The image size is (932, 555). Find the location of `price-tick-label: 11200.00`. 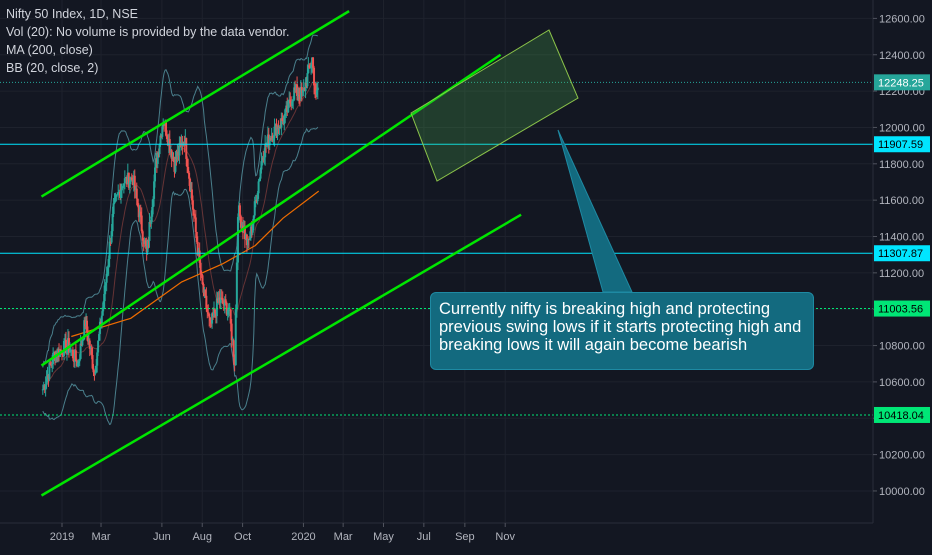

price-tick-label: 11200.00 is located at coordinates (901, 274).